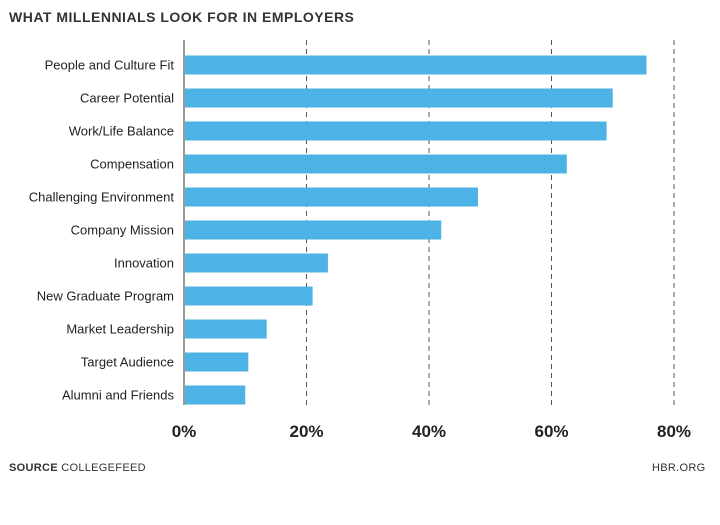 The image size is (720, 525). What do you see at coordinates (103, 468) in the screenshot?
I see `source-value: COLLEGEFEED` at bounding box center [103, 468].